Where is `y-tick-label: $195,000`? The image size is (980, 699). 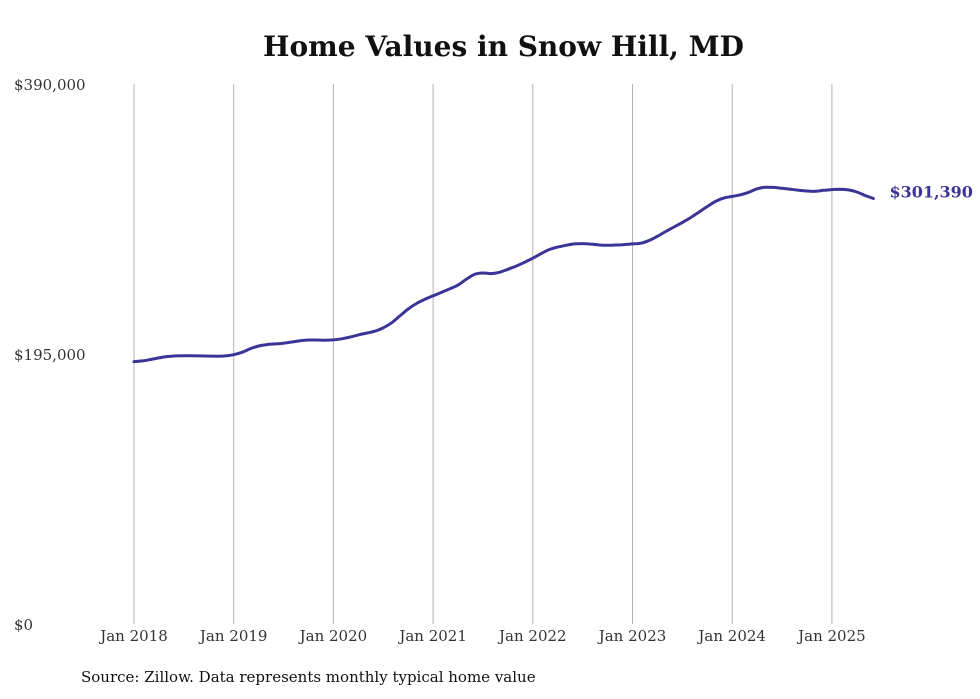
y-tick-label: $195,000 is located at coordinates (50, 355).